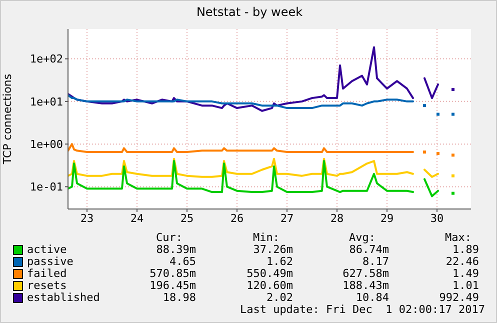 The height and width of the screenshot is (323, 497). I want to click on text: 1.62, so click(279, 261).